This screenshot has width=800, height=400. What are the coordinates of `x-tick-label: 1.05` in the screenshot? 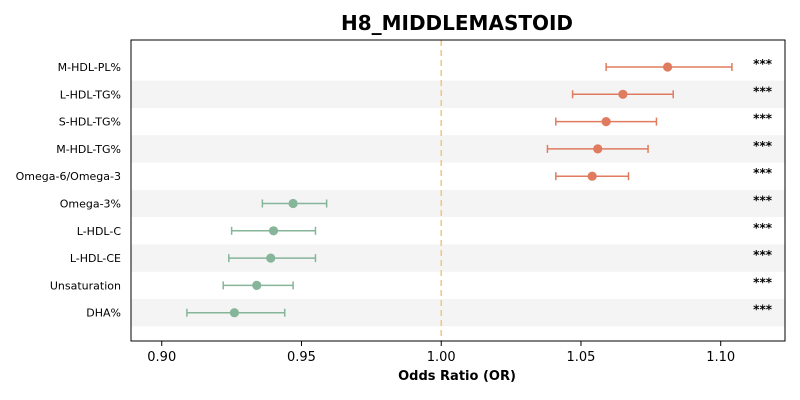 It's located at (580, 357).